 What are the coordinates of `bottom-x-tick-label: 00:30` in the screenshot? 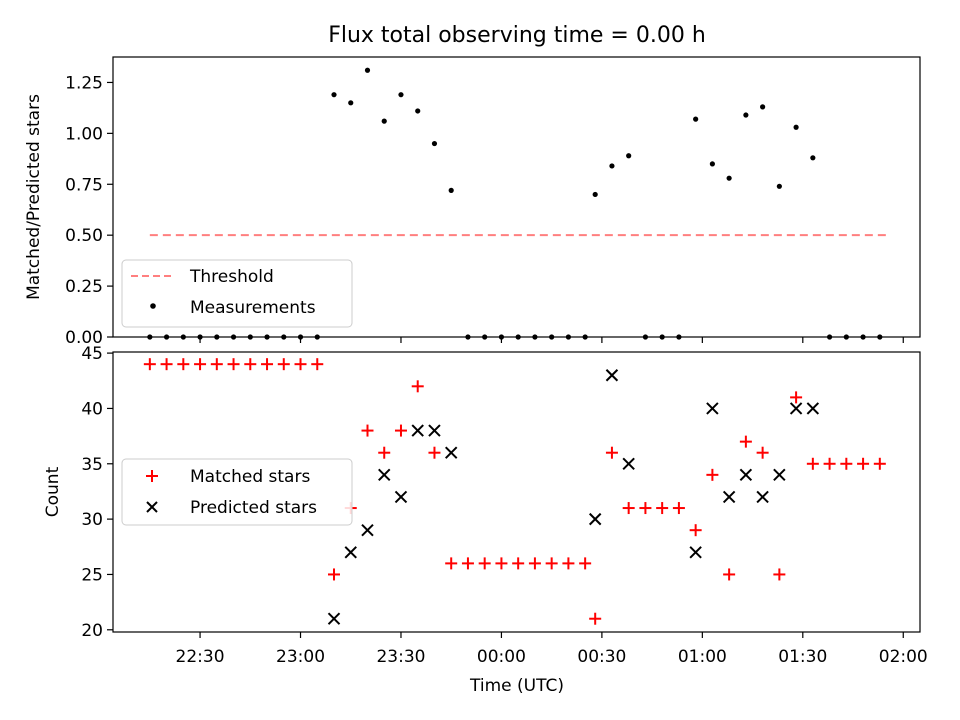 It's located at (601, 657).